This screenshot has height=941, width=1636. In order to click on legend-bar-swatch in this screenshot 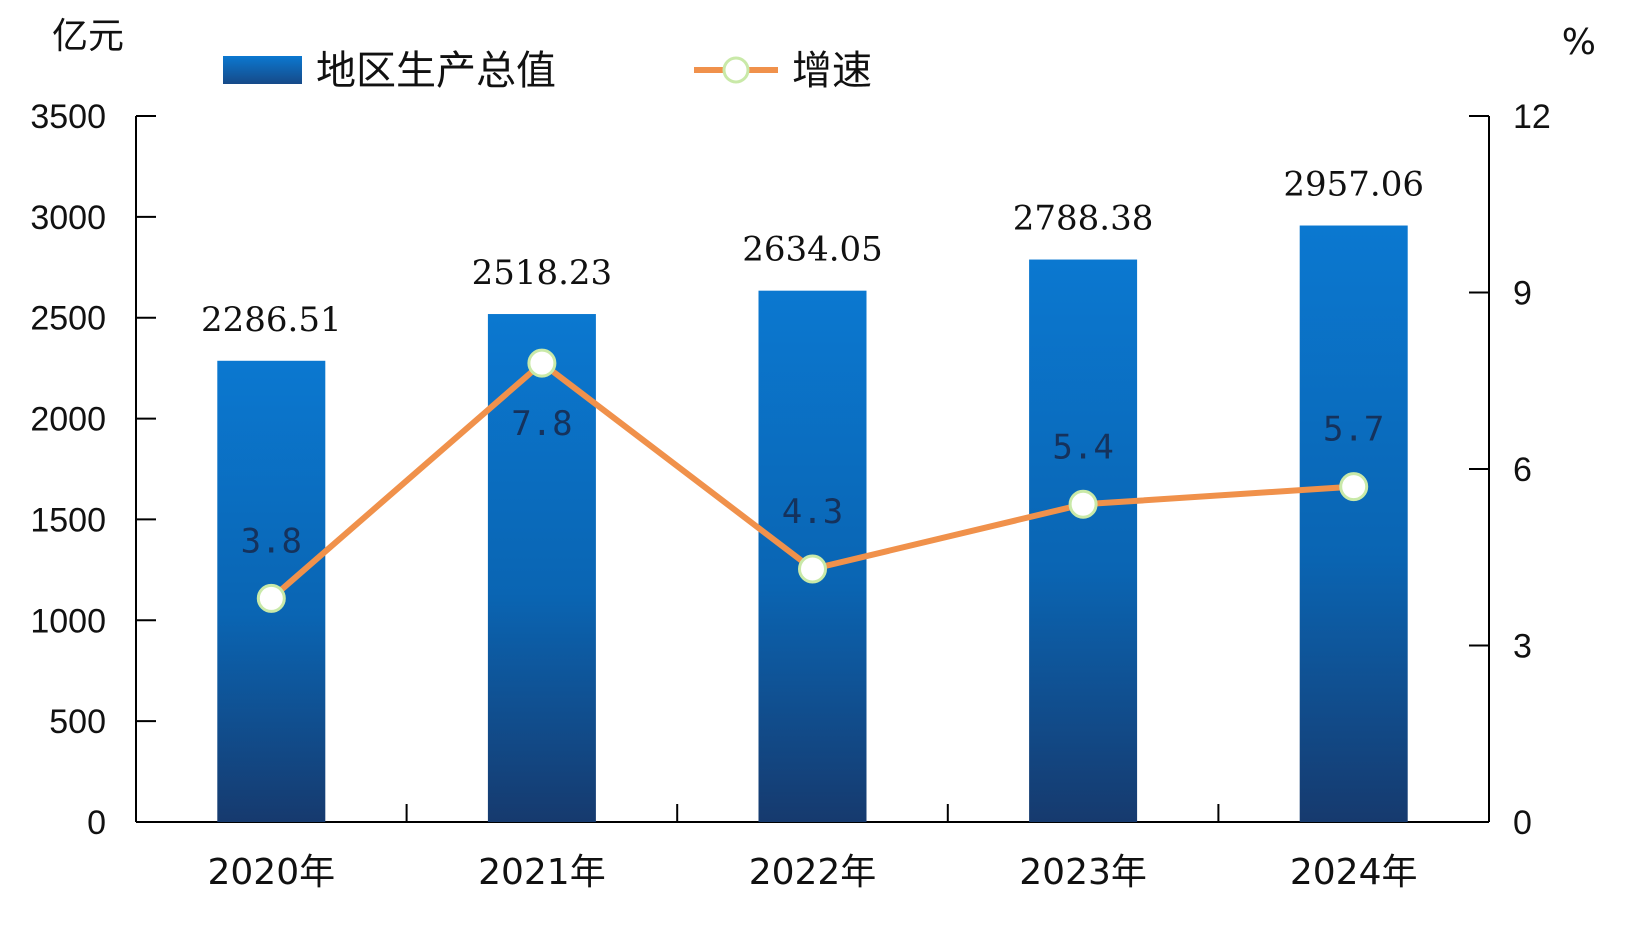, I will do `click(262, 70)`.